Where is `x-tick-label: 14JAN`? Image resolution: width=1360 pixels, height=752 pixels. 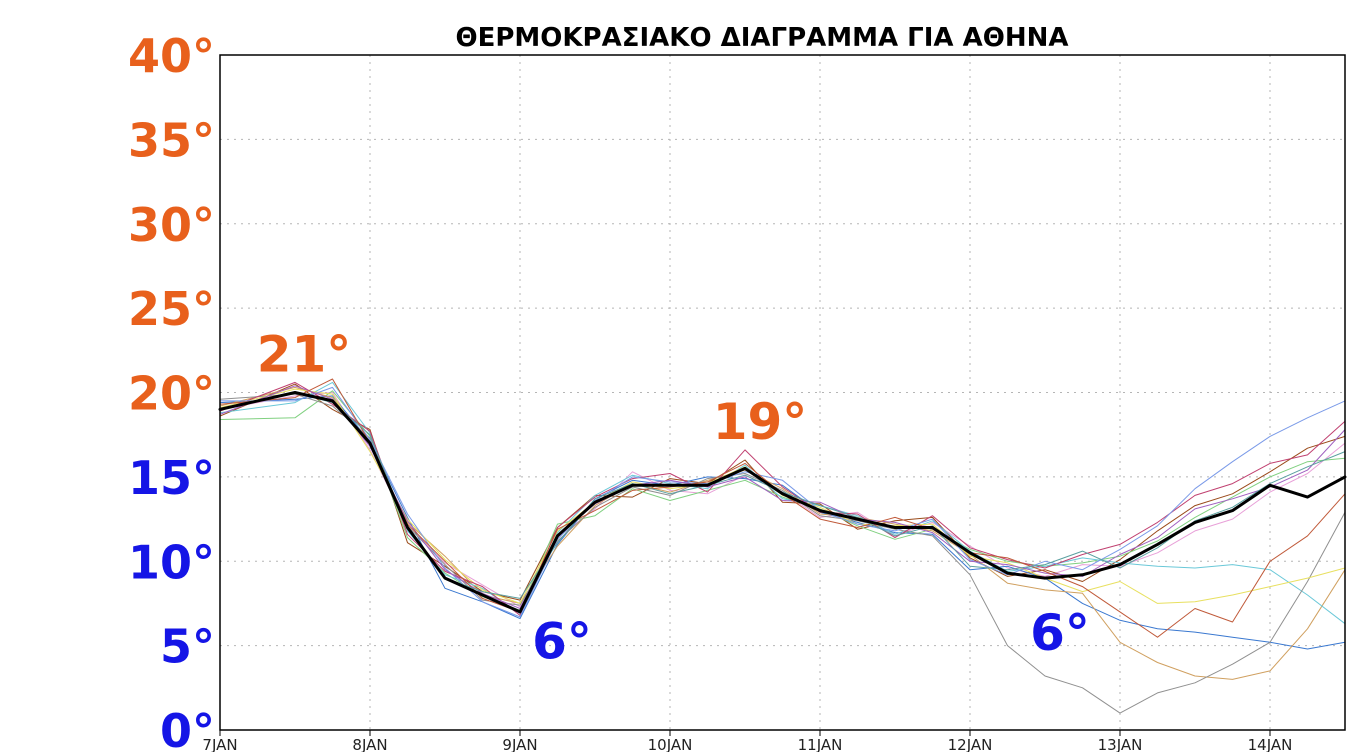 x-tick-label: 14JAN is located at coordinates (1270, 744).